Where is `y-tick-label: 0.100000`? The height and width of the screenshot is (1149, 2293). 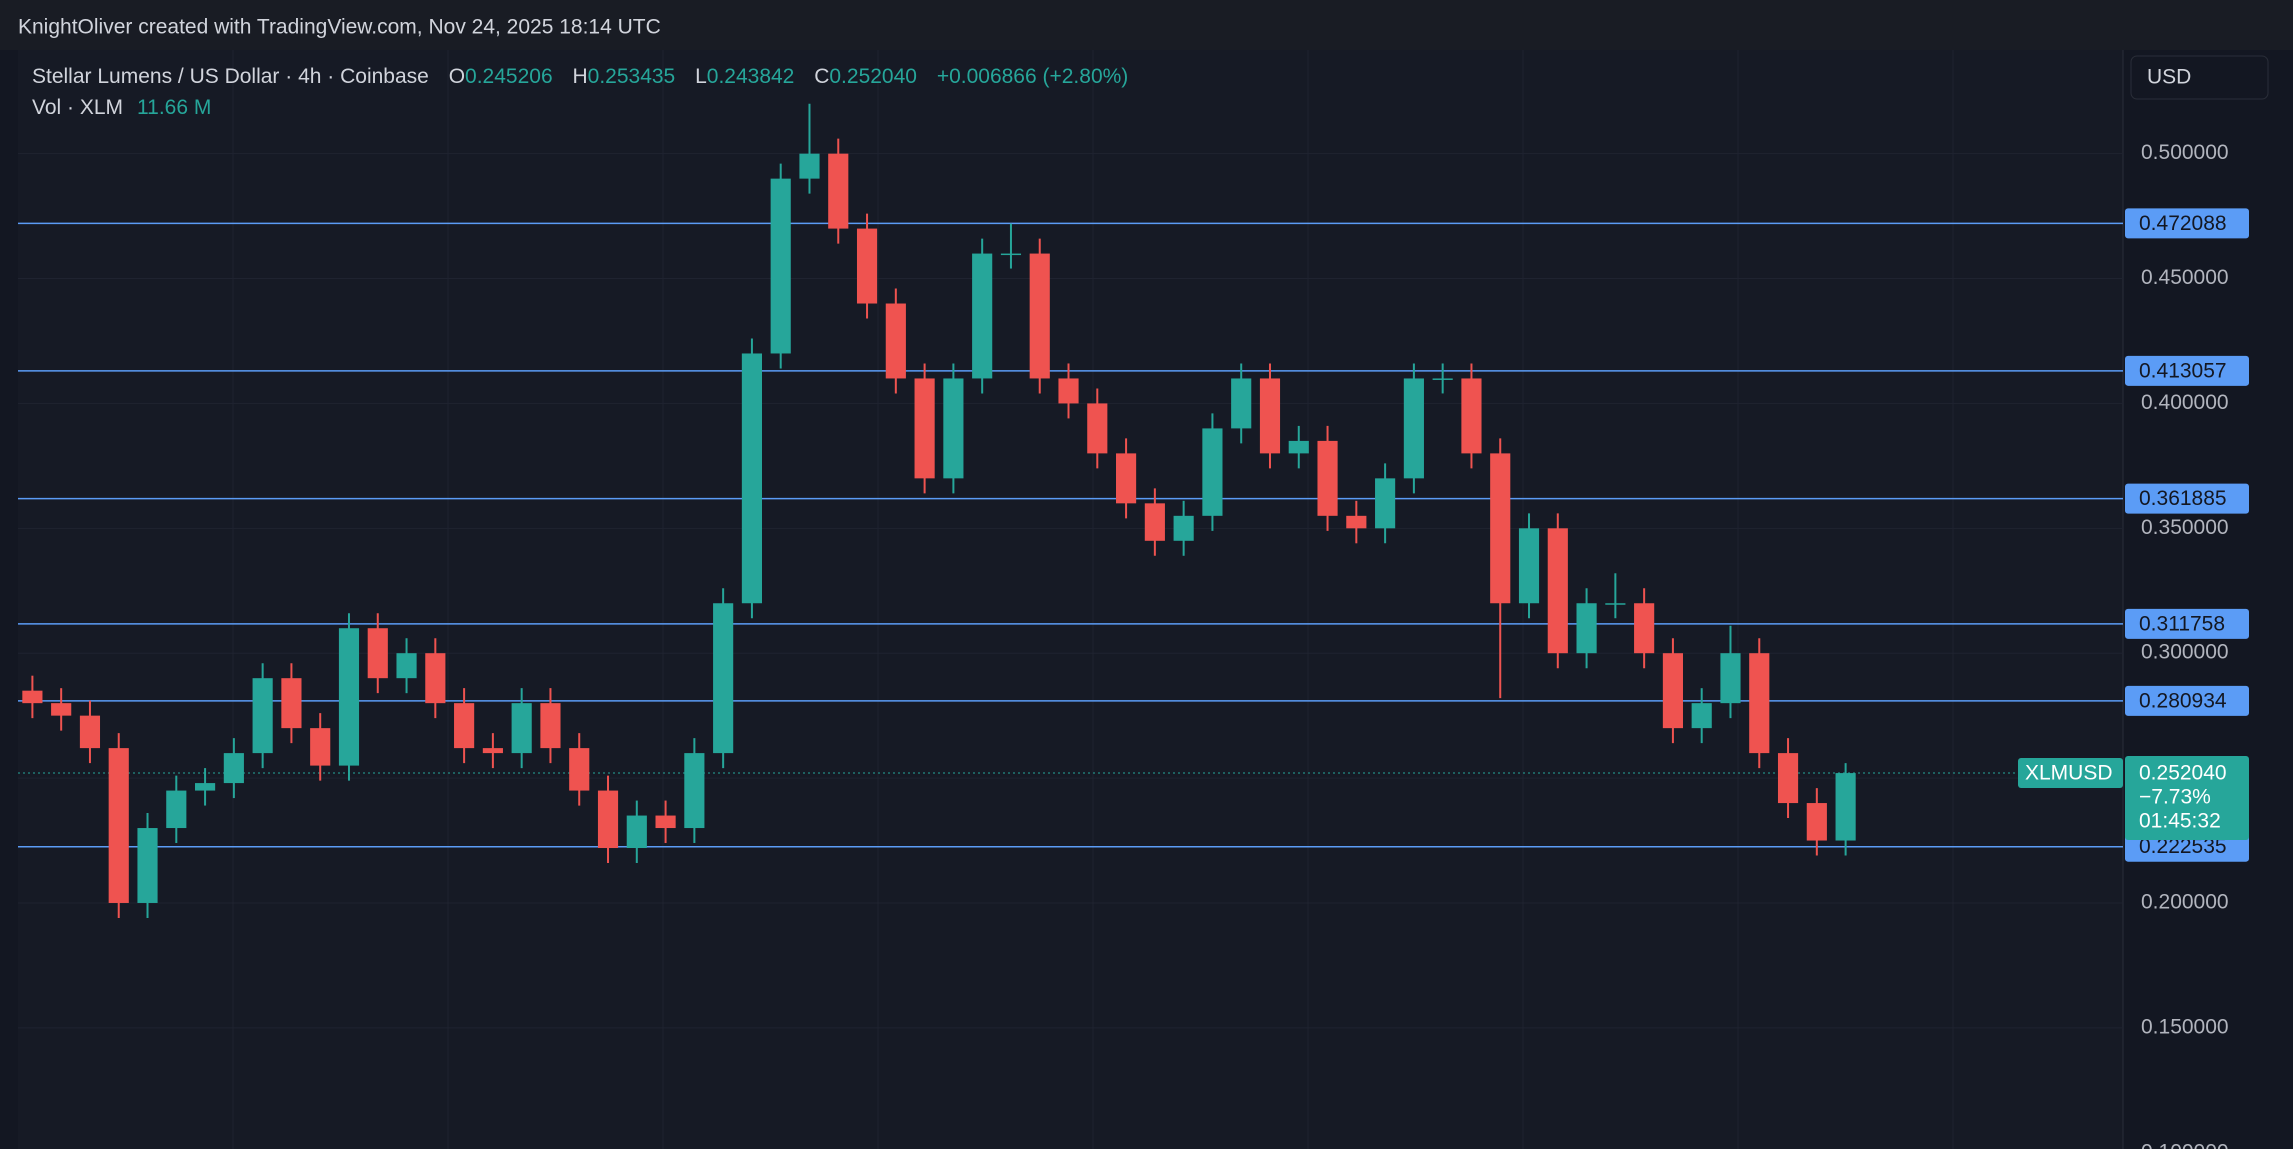 y-tick-label: 0.100000 is located at coordinates (2185, 1144).